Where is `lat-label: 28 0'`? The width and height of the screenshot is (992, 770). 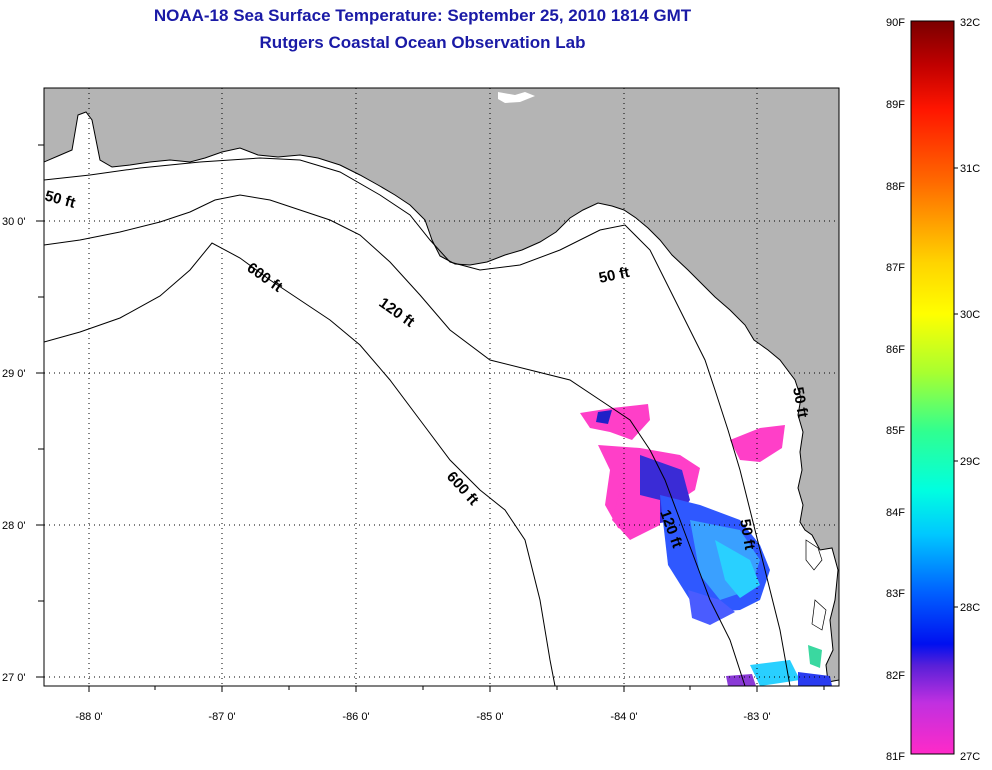
lat-label: 28 0' is located at coordinates (14, 526).